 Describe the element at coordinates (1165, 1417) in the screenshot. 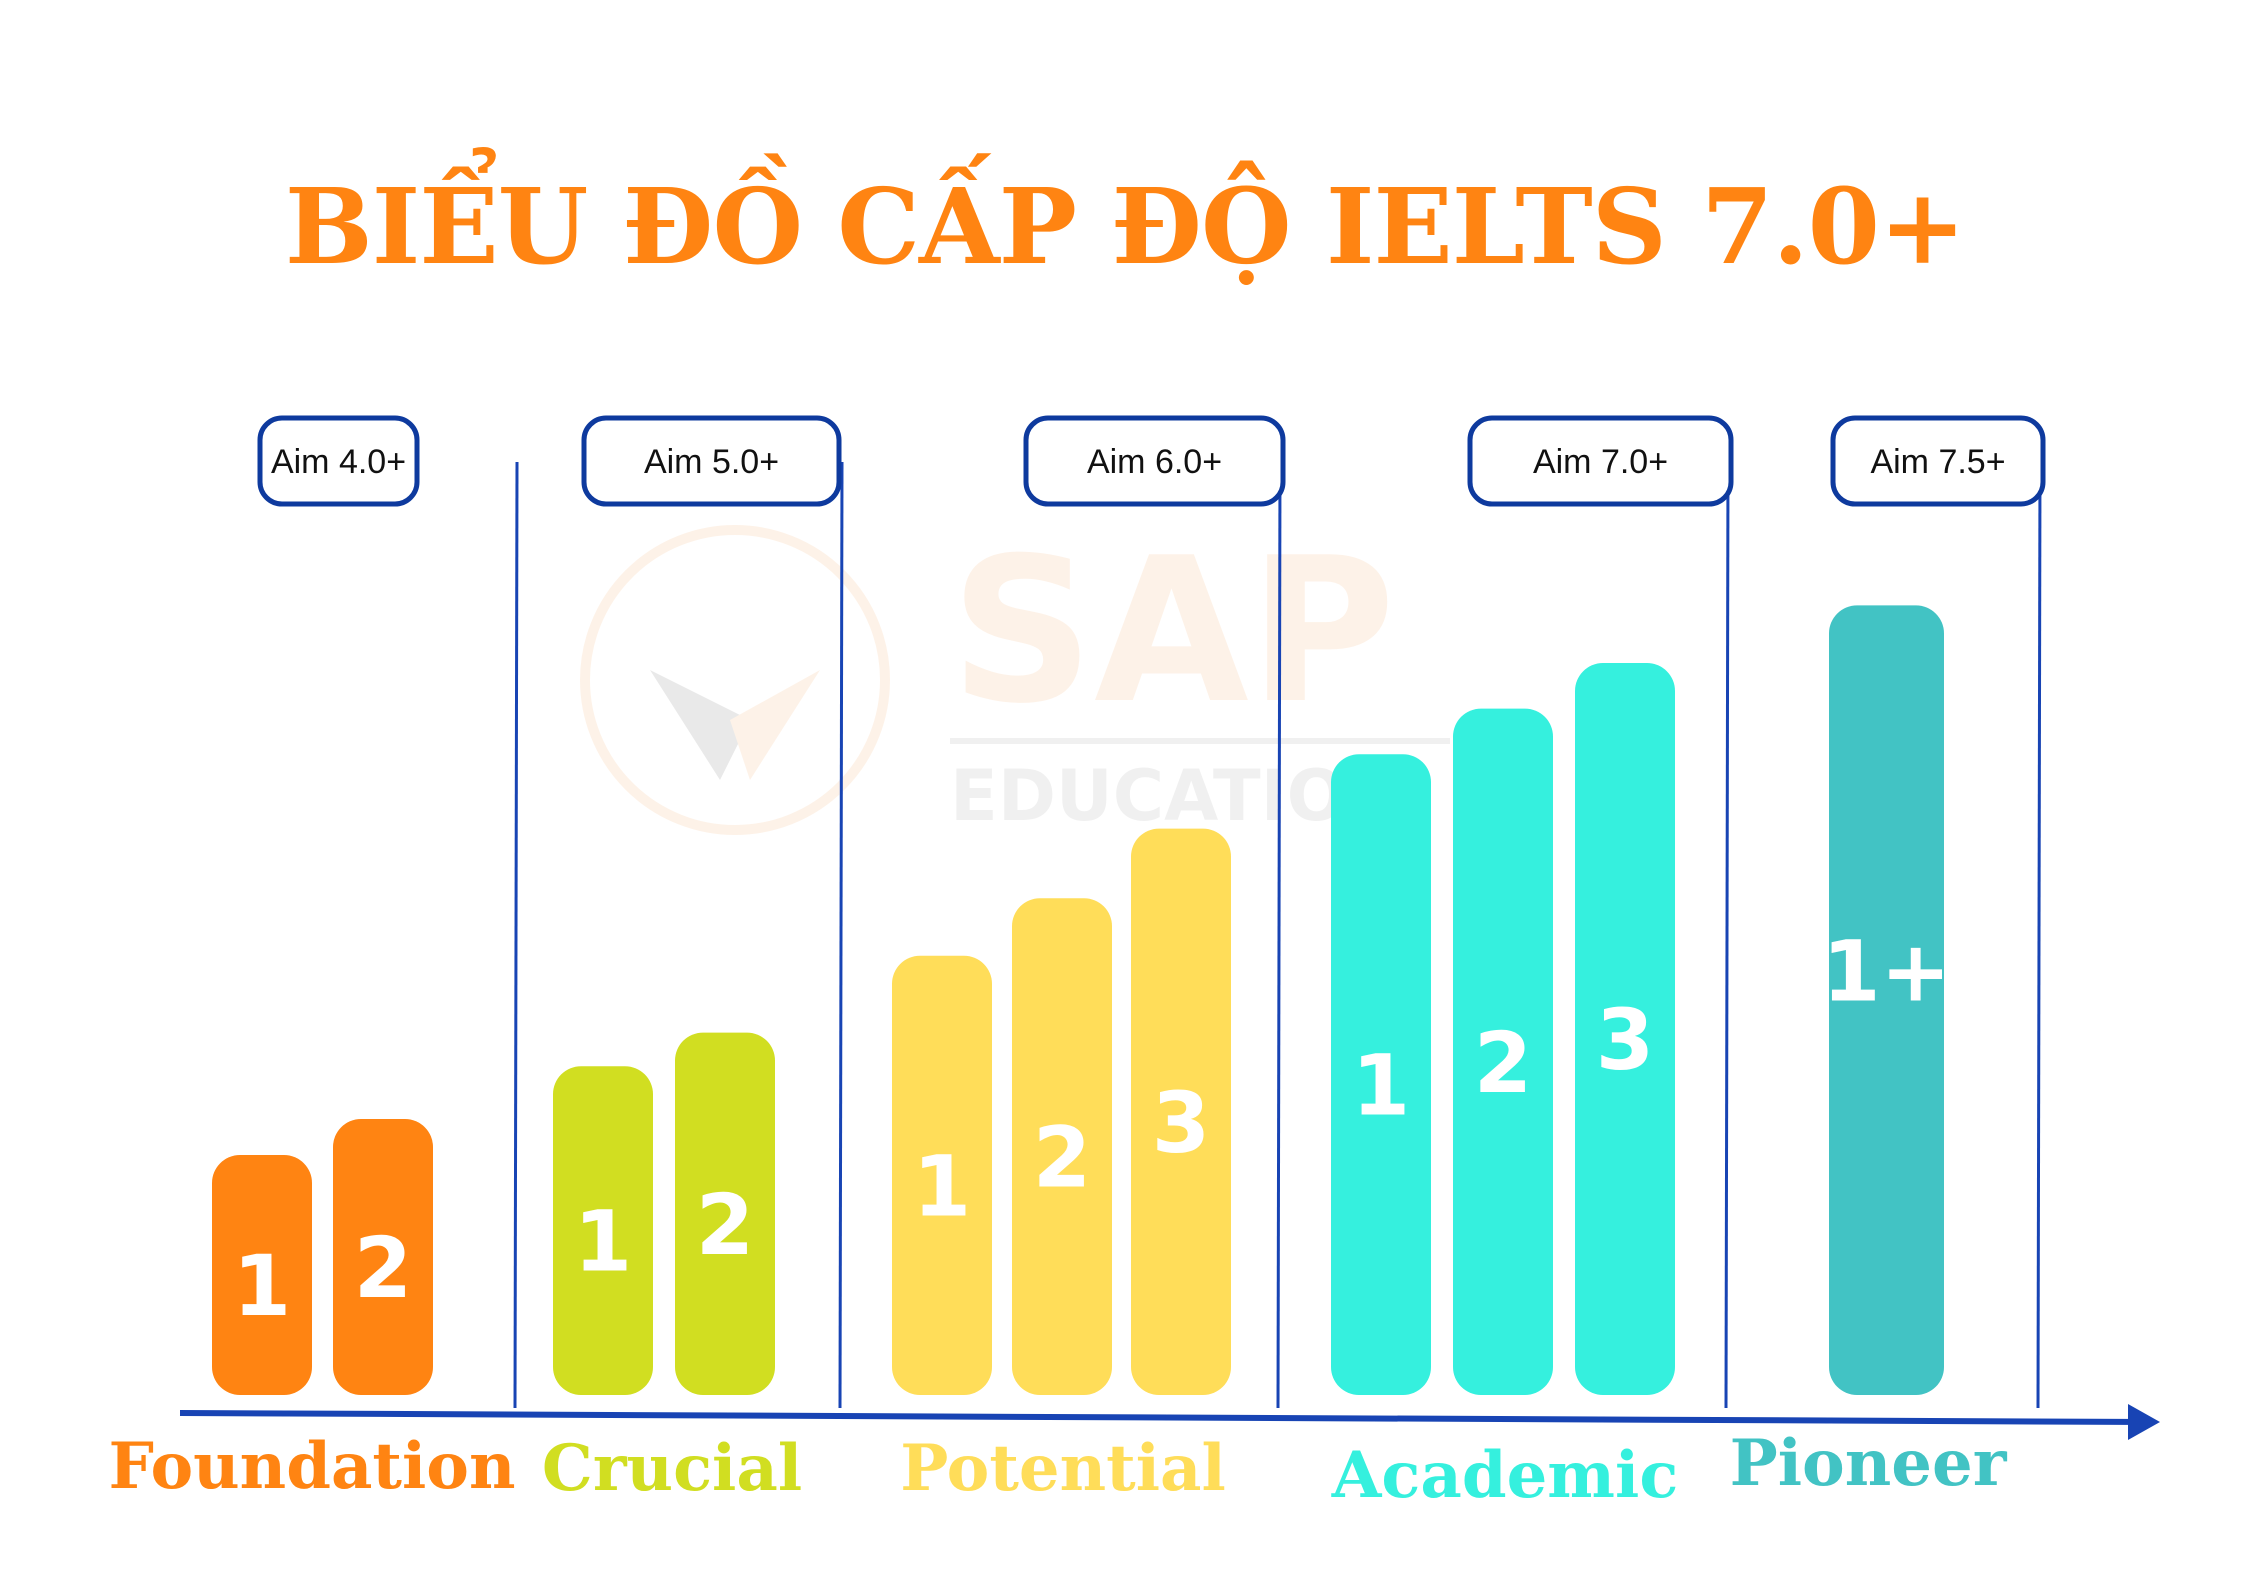

I see `x-axis` at that location.